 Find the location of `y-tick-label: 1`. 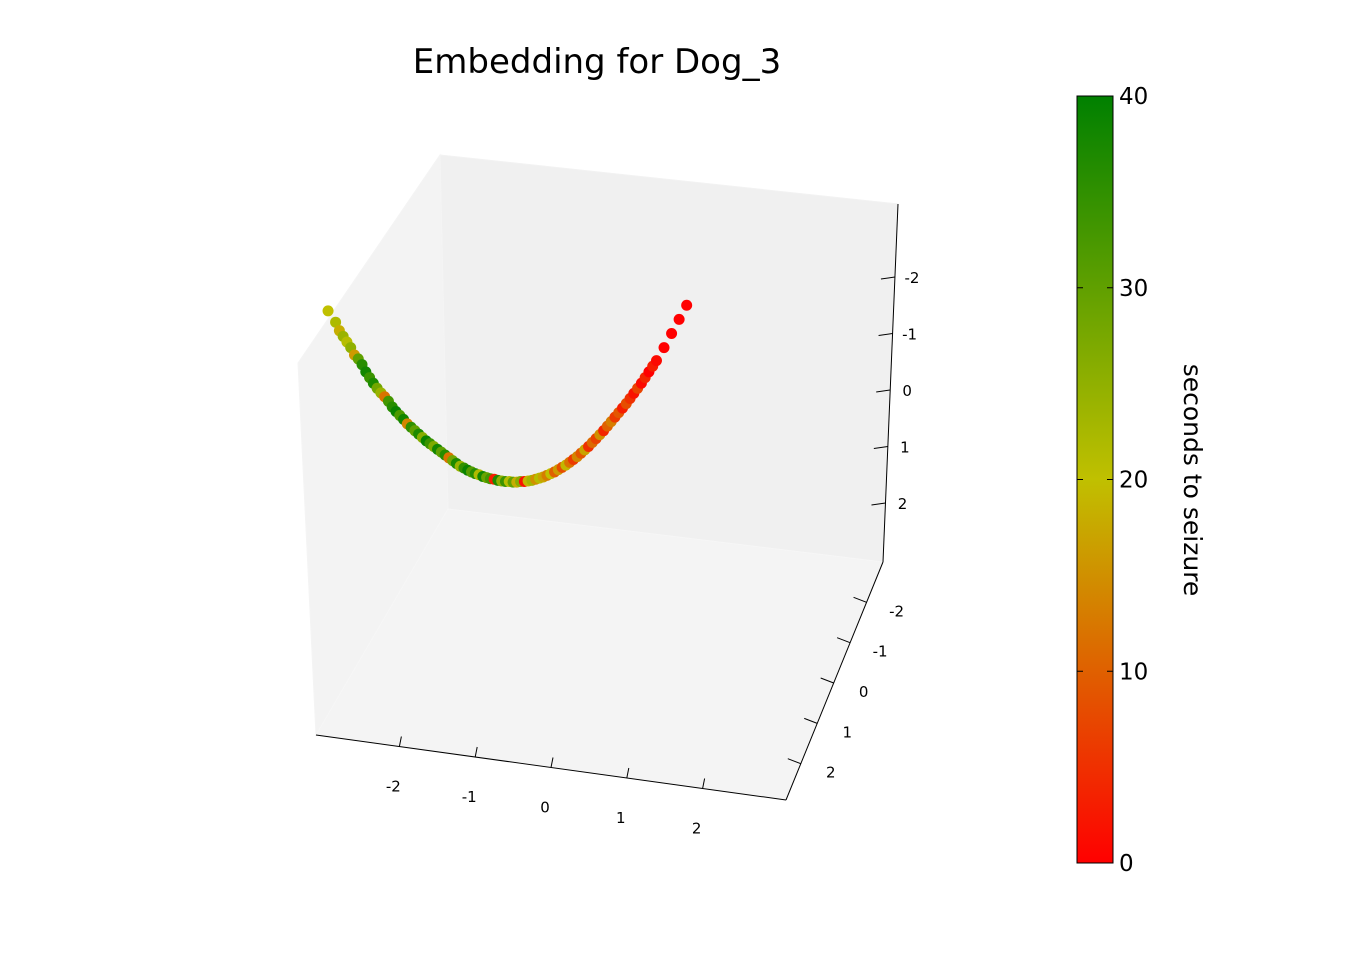

y-tick-label: 1 is located at coordinates (847, 732).